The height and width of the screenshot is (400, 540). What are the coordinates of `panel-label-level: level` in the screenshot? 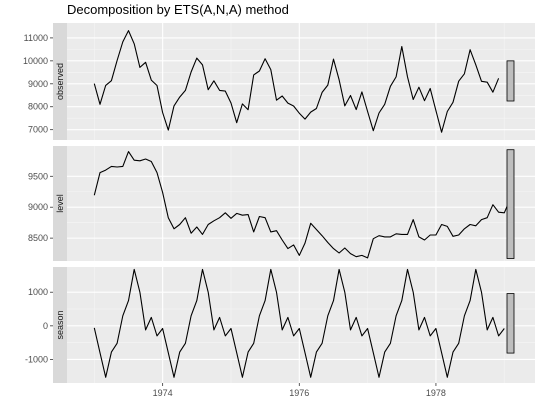 It's located at (60, 203).